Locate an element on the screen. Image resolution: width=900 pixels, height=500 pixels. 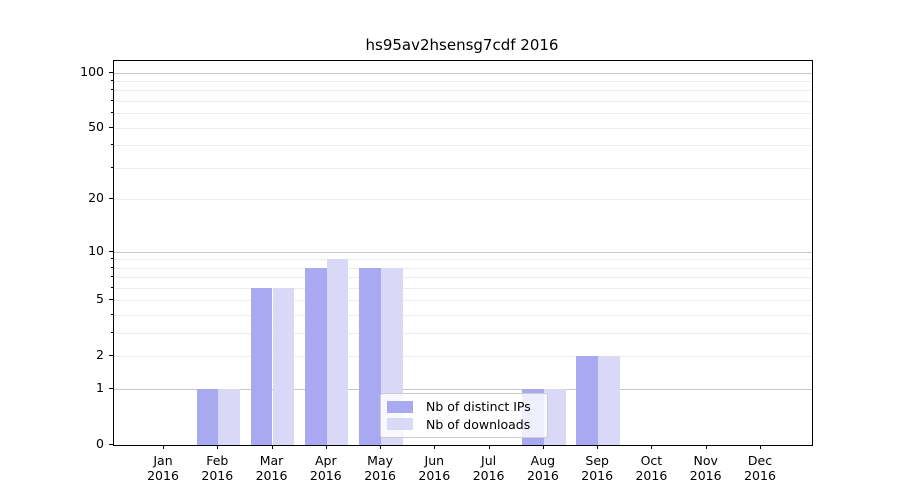
x-tick-mark-jun-2016 is located at coordinates (435, 447).